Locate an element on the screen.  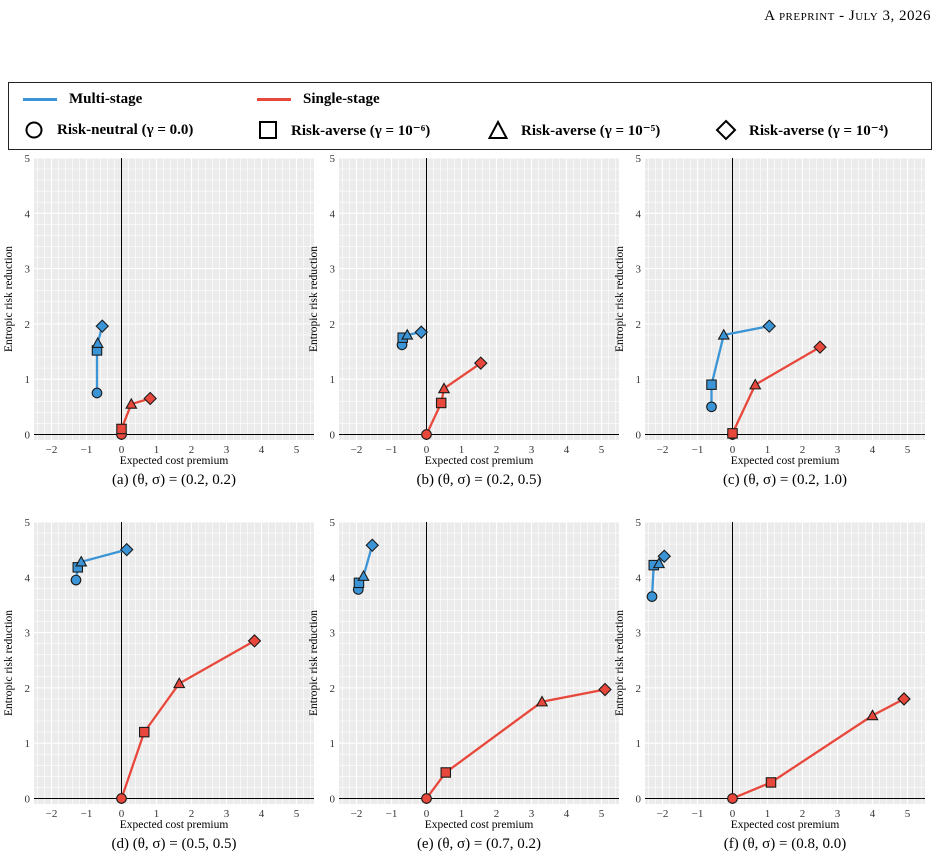
x-tick-label: 0 is located at coordinates (733, 814).